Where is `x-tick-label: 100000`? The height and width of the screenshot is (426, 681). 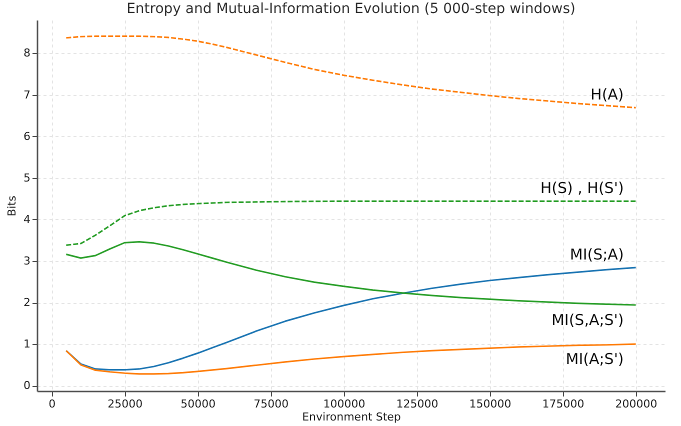 x-tick-label: 100000 is located at coordinates (344, 404).